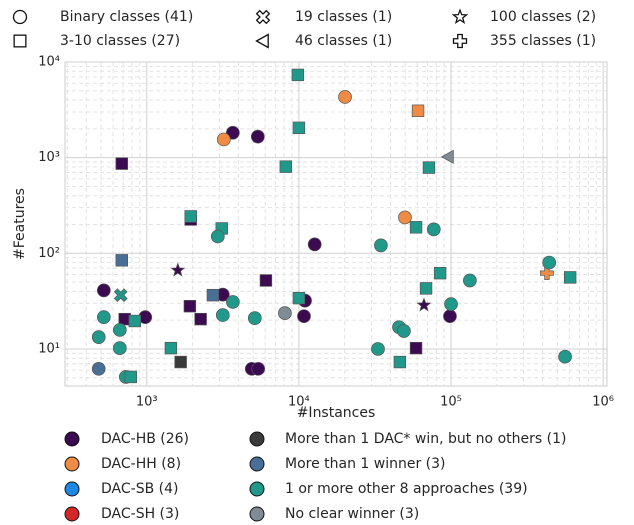  I want to click on legend-label: 355 classes (1), so click(543, 41).